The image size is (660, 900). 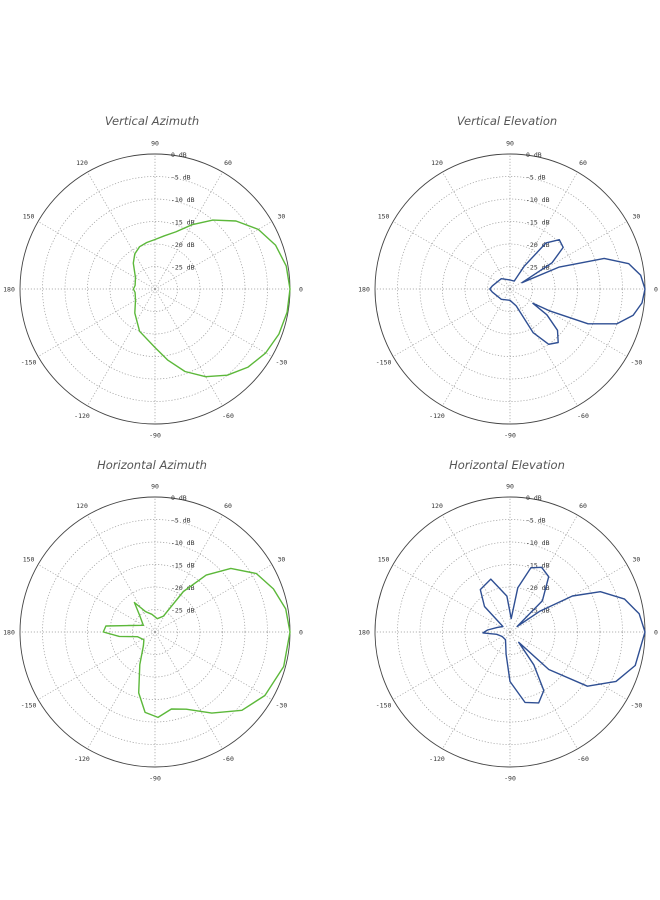 What do you see at coordinates (507, 465) in the screenshot?
I see `chart-title: Horizontal Elevation` at bounding box center [507, 465].